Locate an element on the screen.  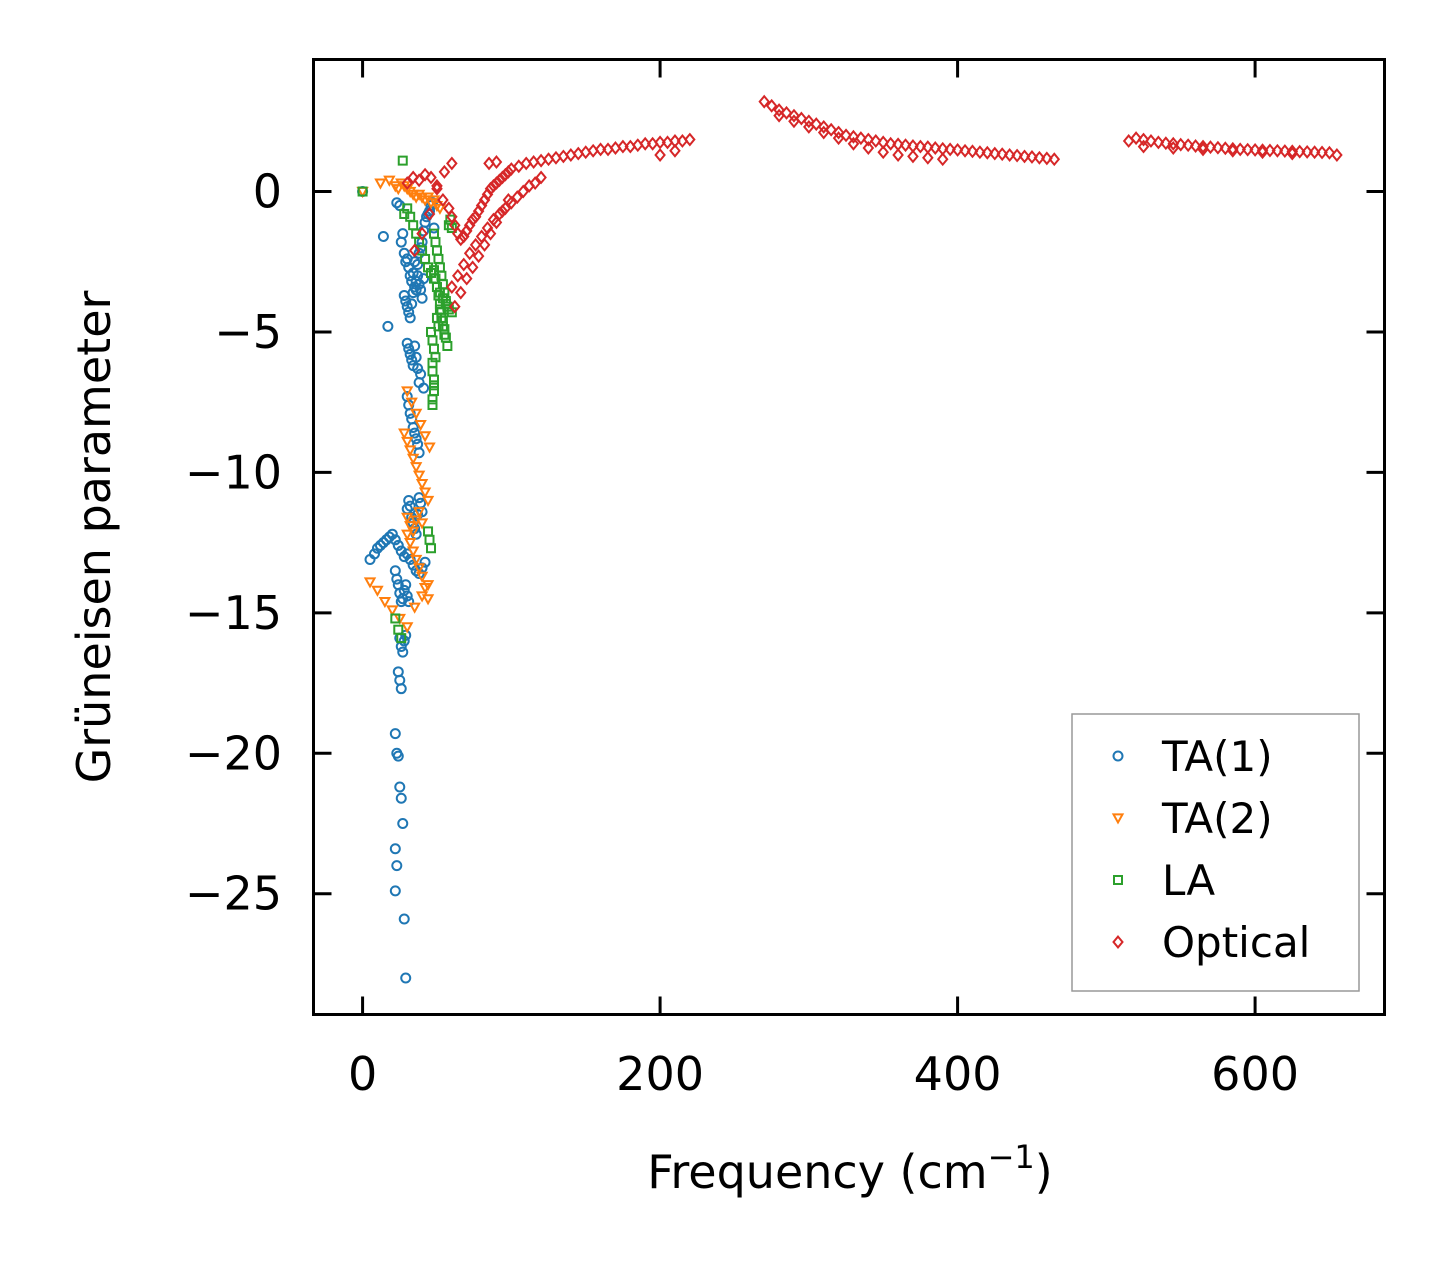
legend: TA(1) TA(2) LA Optical is located at coordinates (1215, 852).